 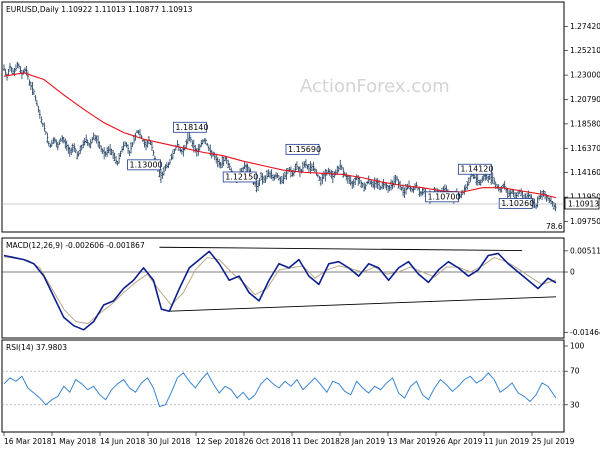 What do you see at coordinates (582, 291) in the screenshot?
I see `macd-y-axis: 0.005114 0 -0.014647` at bounding box center [582, 291].